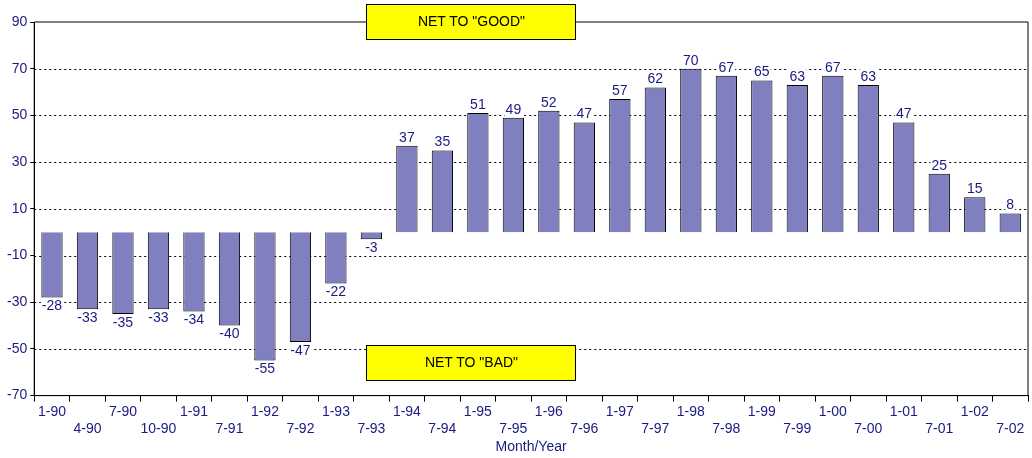  I want to click on y-tick-label: -30, so click(17, 301).